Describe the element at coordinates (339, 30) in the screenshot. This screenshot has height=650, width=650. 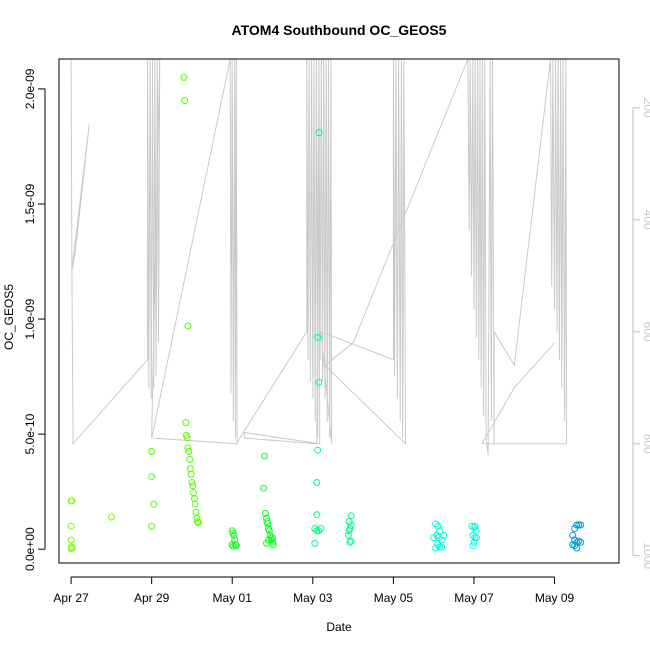
I see `chart-title: ATOM4 Southbound OC_GEOS5` at that location.